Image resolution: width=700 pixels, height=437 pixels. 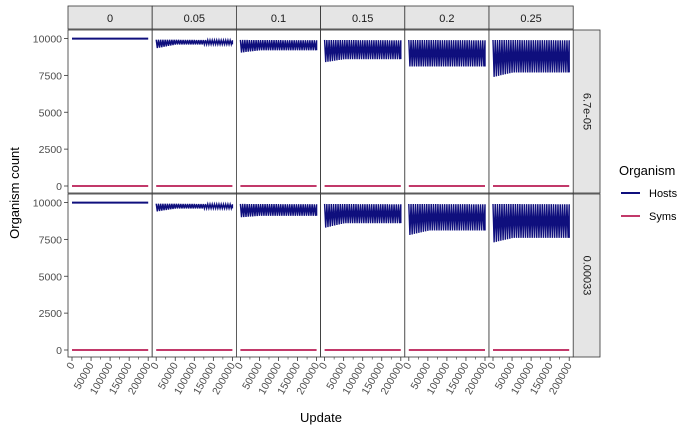 I want to click on x-axis-title: Update, so click(x=321, y=417).